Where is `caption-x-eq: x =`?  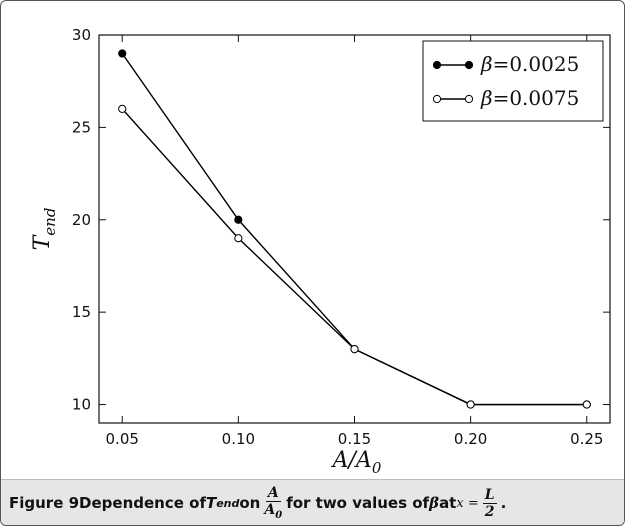
caption-x-eq: x = is located at coordinates (467, 503).